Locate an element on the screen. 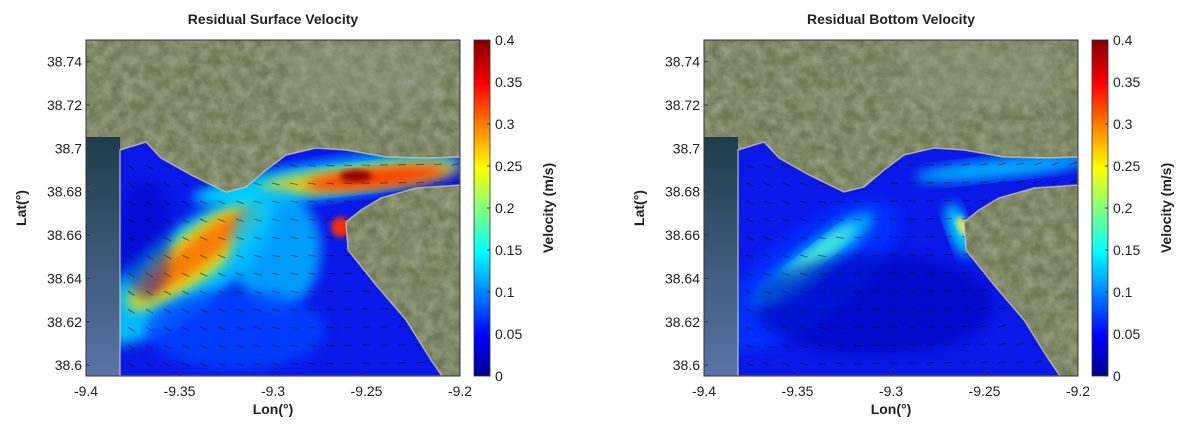  velocity-arrows is located at coordinates (293, 265).